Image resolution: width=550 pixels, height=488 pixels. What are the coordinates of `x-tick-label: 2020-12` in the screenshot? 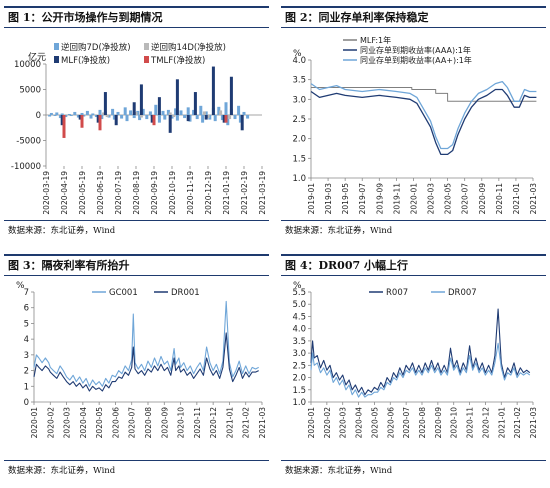 It's located at (213, 423).